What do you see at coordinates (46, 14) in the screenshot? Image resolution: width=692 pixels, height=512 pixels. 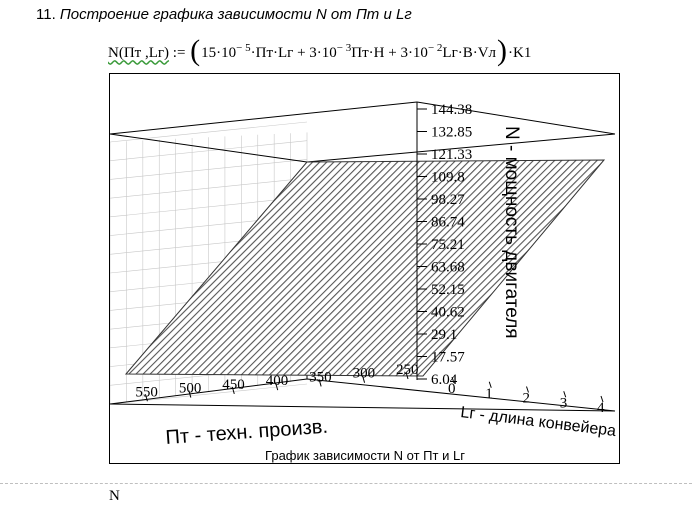 I see `section-number: 11.` at bounding box center [46, 14].